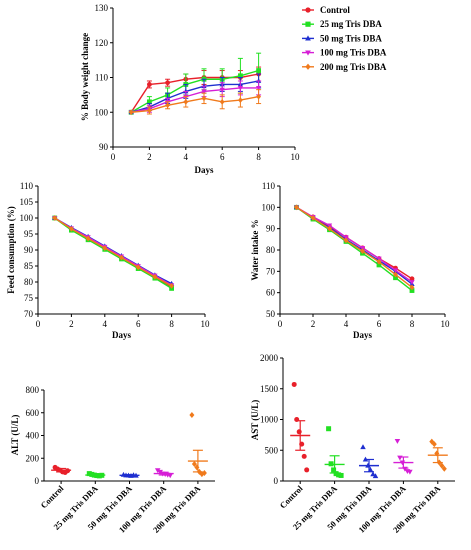  What do you see at coordinates (271, 271) in the screenshot?
I see `y-tick-label: 70` at bounding box center [271, 271].